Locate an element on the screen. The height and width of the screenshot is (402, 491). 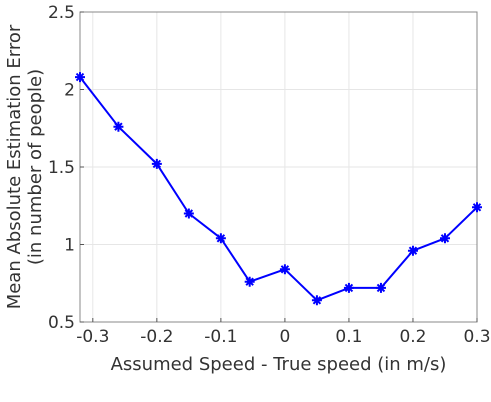
x-tick-label: -0.2 is located at coordinates (156, 337).